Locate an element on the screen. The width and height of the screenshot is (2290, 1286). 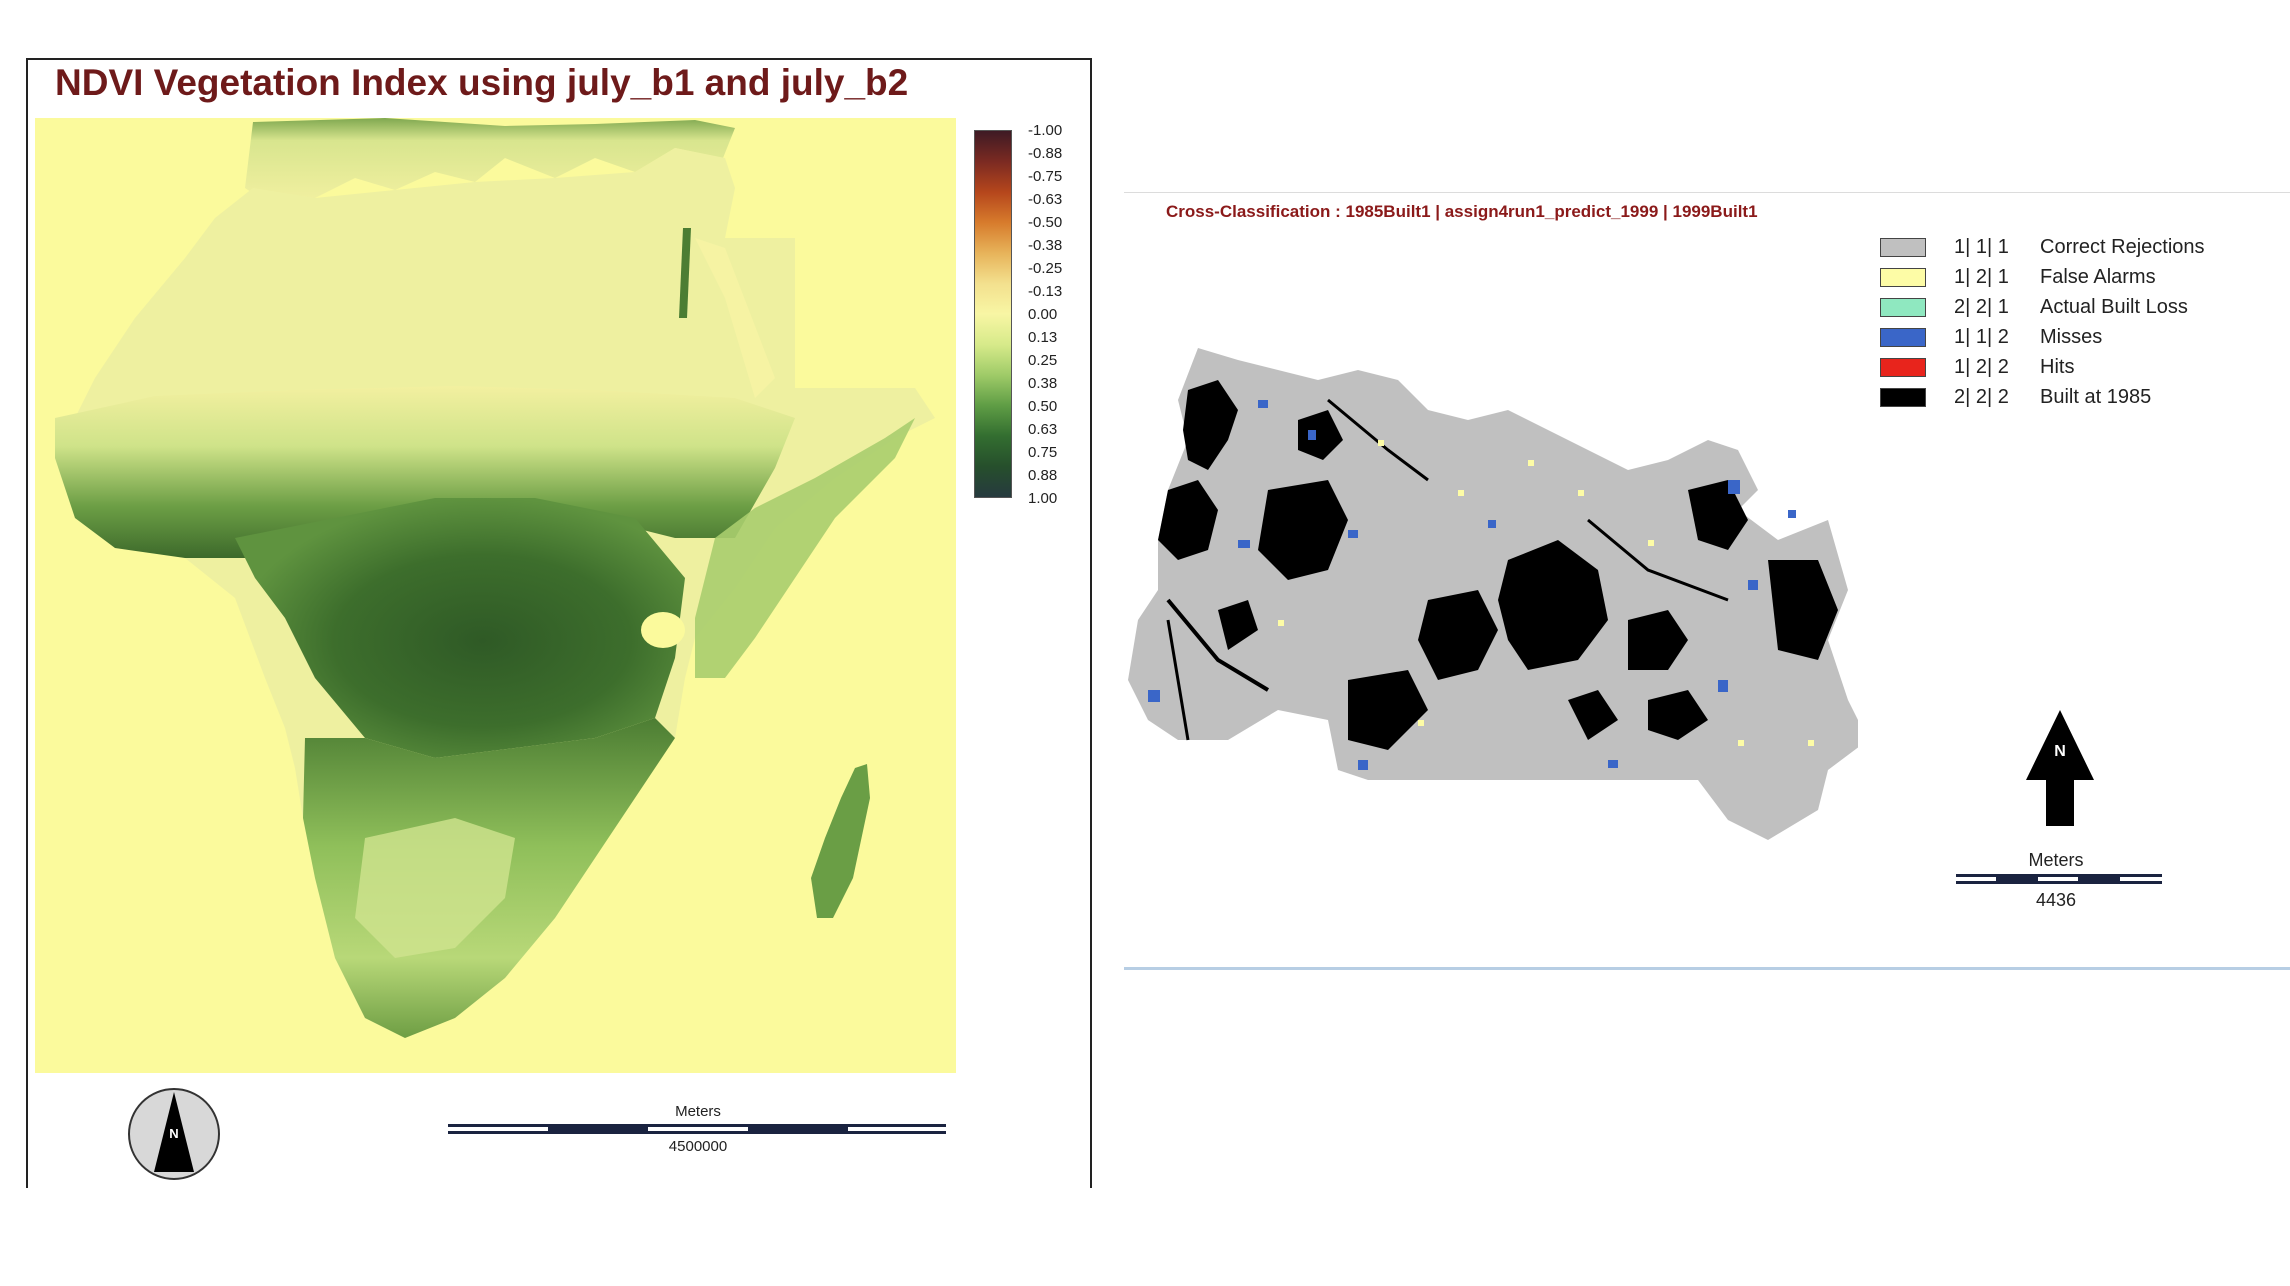
svg-text: N is located at coordinates (173, 1133).